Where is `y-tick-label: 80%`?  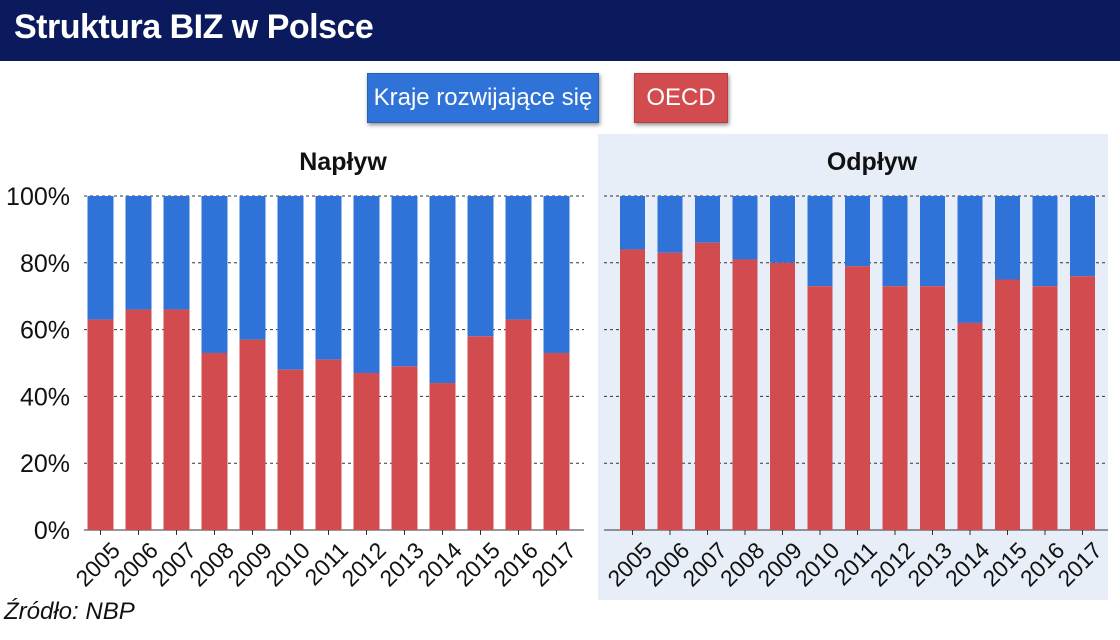
y-tick-label: 80% is located at coordinates (45, 264).